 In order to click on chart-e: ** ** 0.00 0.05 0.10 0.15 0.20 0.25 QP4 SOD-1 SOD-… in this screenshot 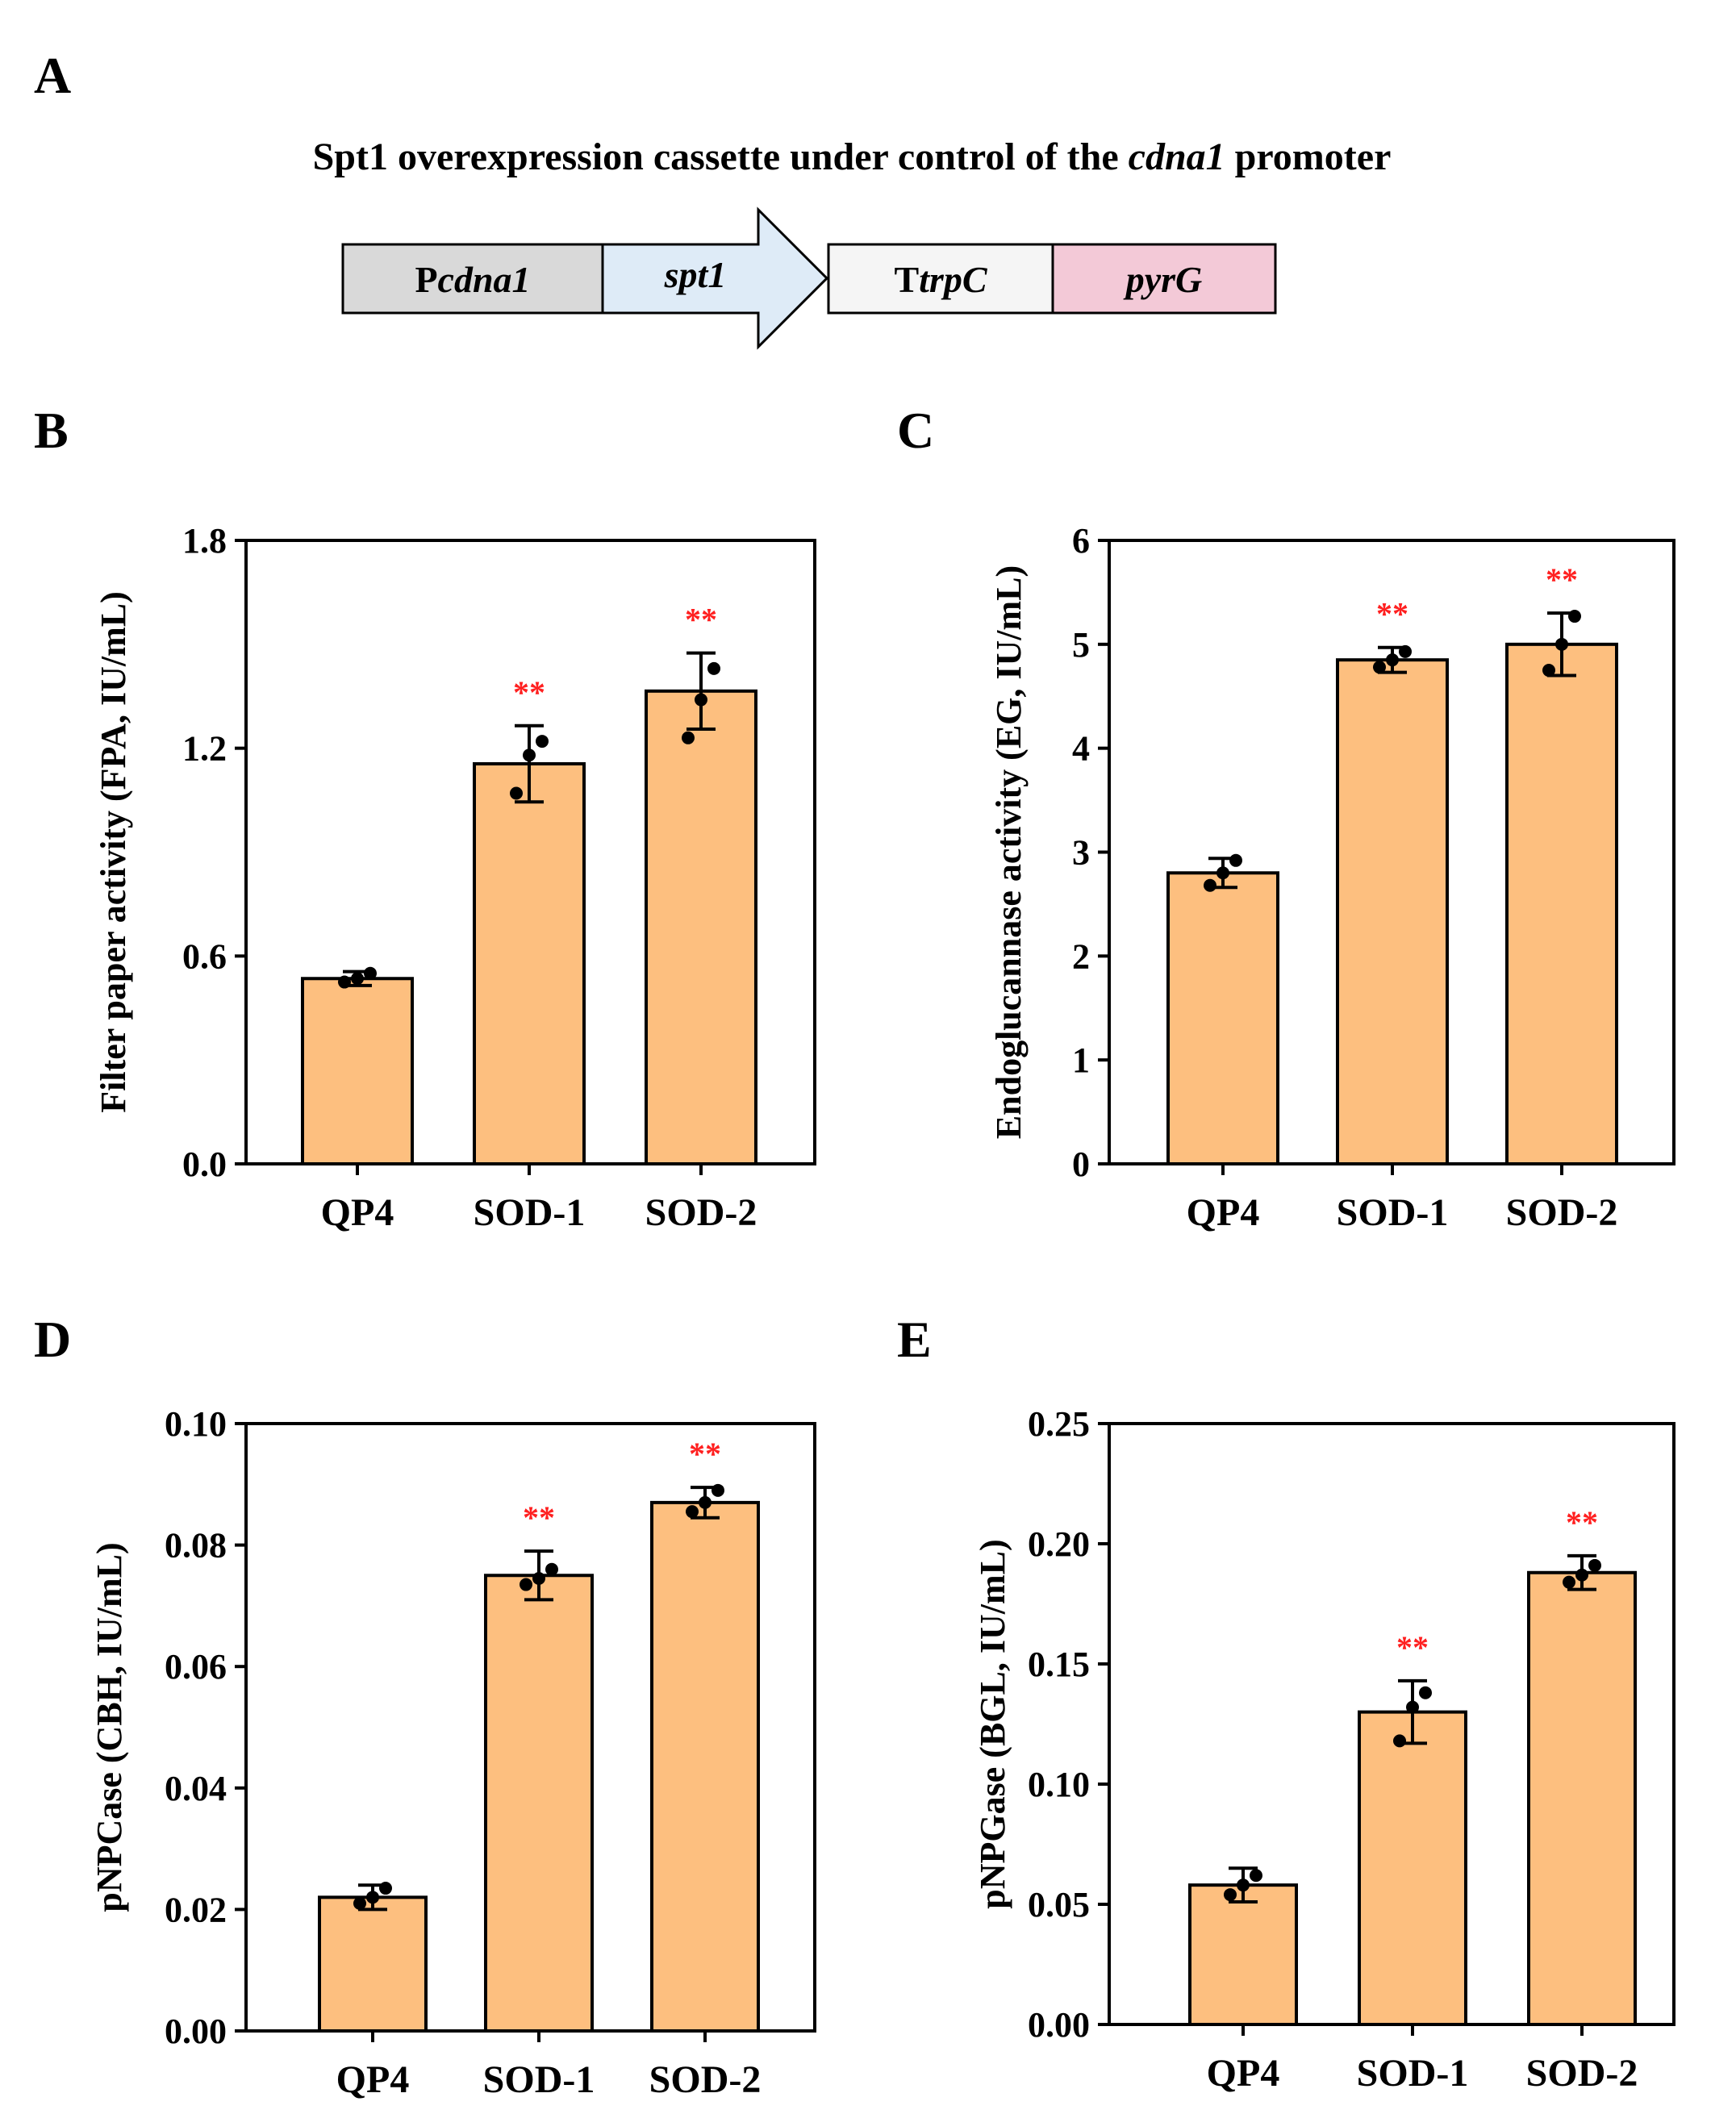, I will do `click(1324, 1749)`.